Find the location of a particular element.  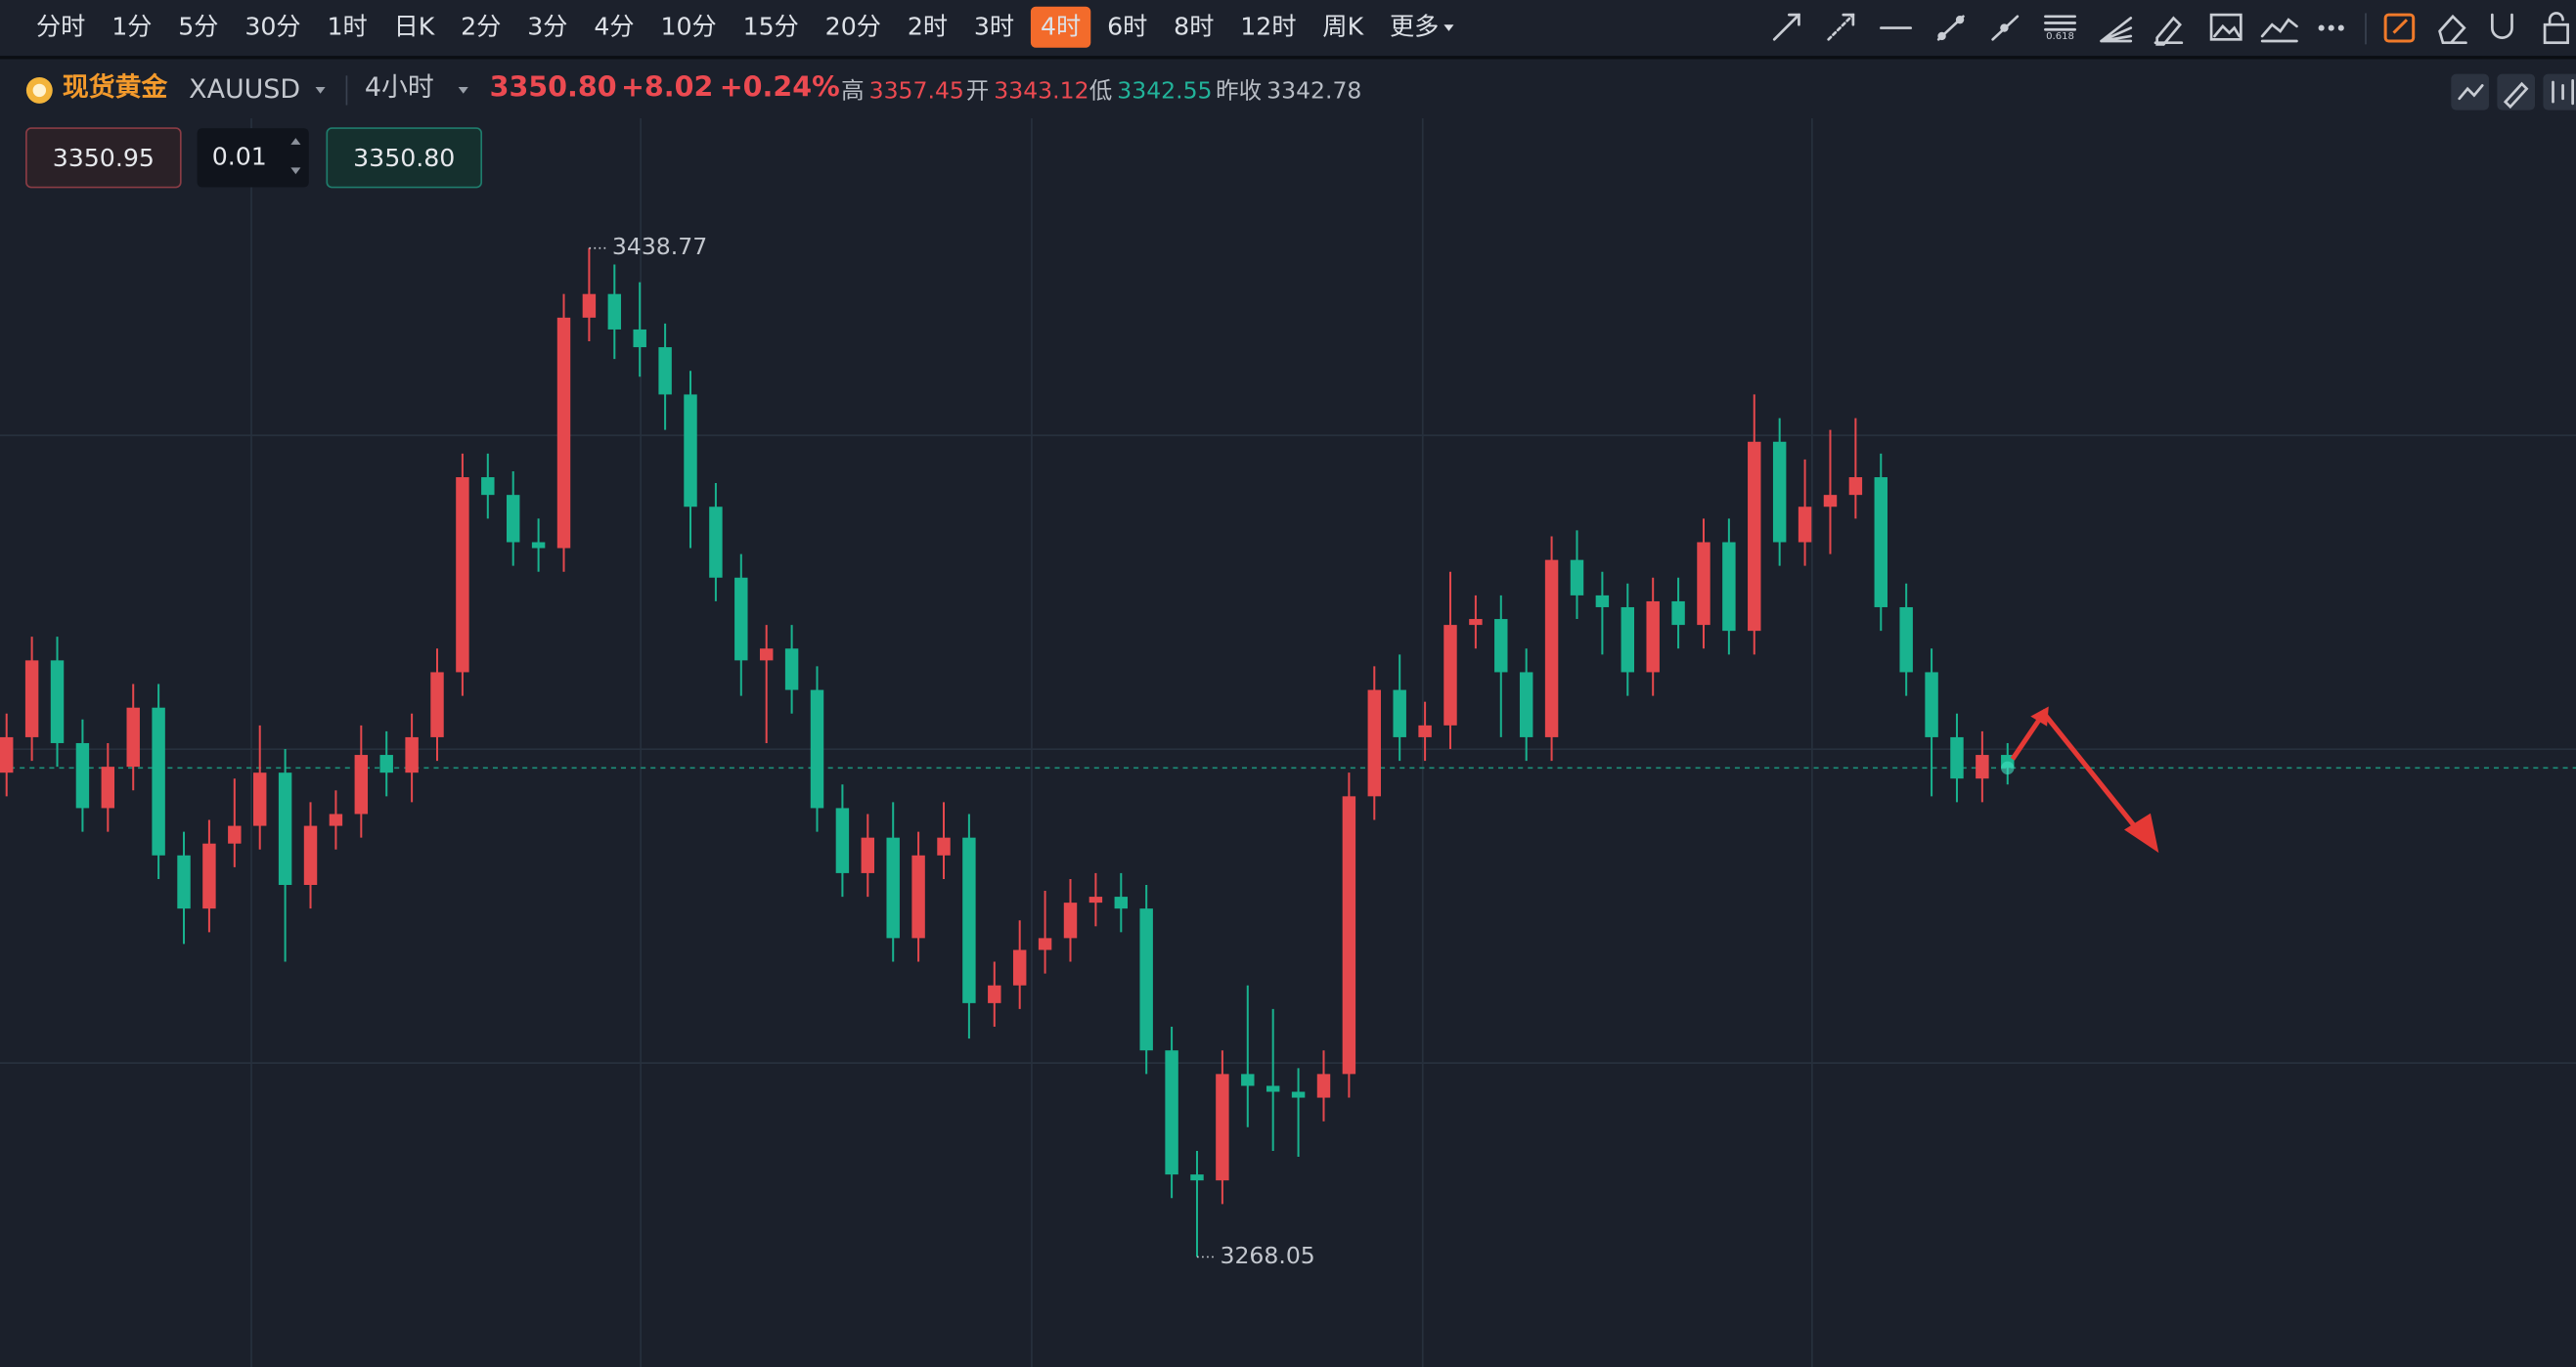

sell-button is located at coordinates (103, 158).